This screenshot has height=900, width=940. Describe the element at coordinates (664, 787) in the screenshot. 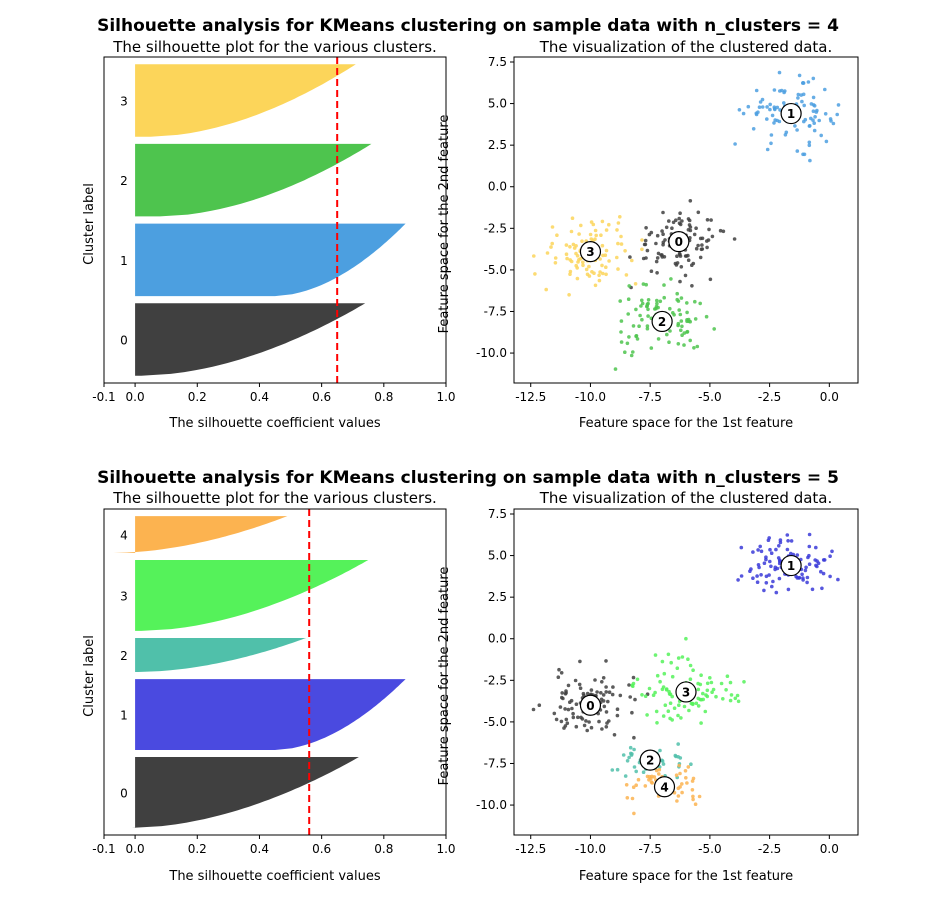

I see `cluster-center-label: 4` at that location.